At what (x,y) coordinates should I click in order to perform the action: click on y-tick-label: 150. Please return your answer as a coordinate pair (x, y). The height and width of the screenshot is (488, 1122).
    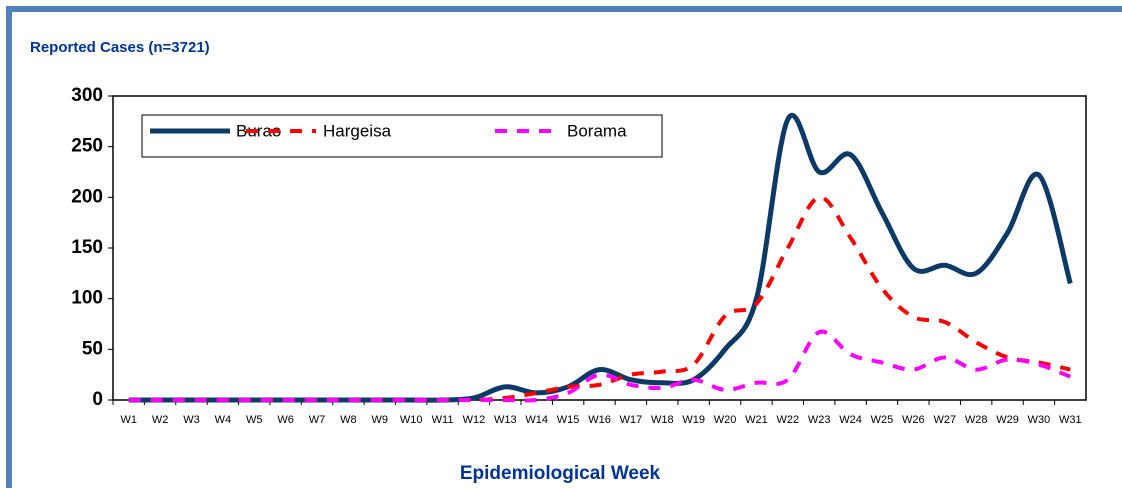
    Looking at the image, I should click on (87, 247).